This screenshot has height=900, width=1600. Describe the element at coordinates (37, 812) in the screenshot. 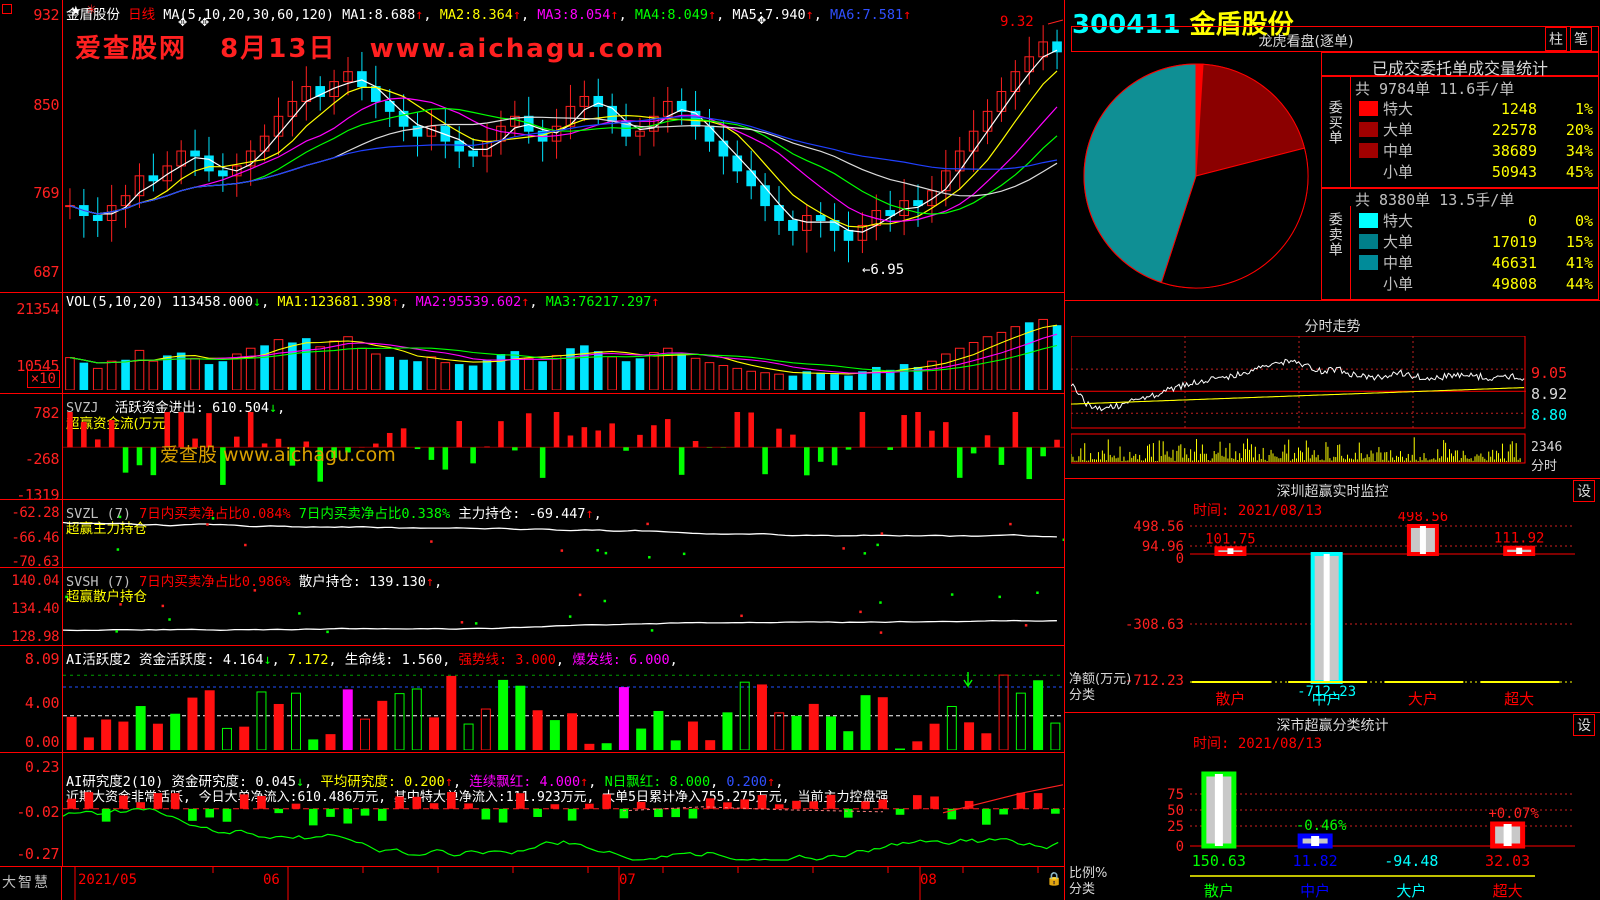

I see `aiyan-ytick-1: -0.02` at that location.